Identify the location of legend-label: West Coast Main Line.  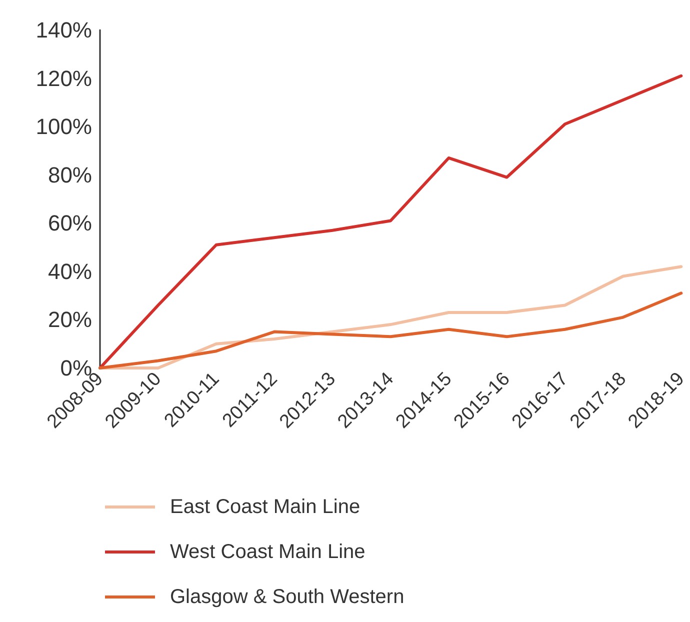
(268, 552).